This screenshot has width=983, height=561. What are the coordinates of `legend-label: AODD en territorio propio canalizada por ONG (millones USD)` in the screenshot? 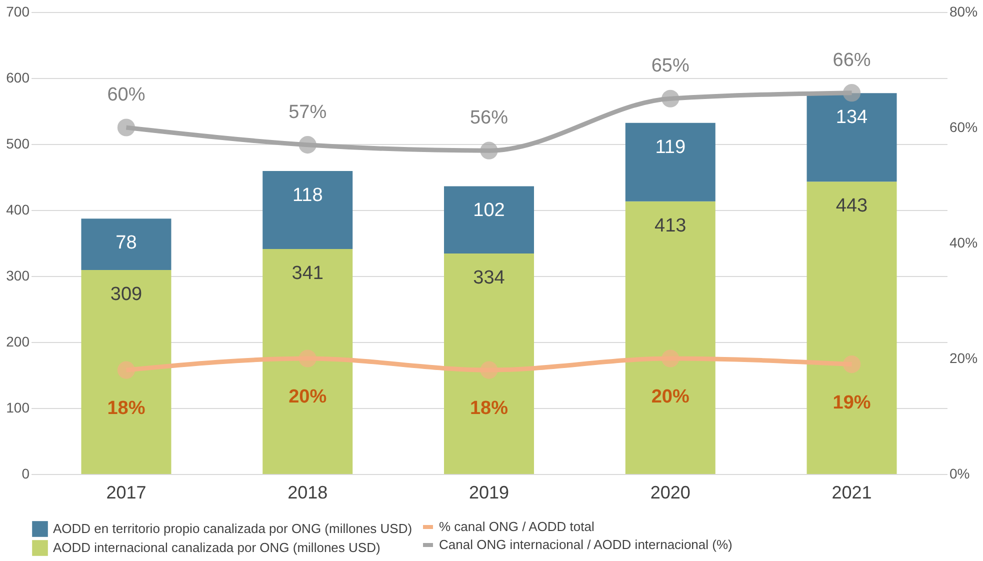 It's located at (232, 528).